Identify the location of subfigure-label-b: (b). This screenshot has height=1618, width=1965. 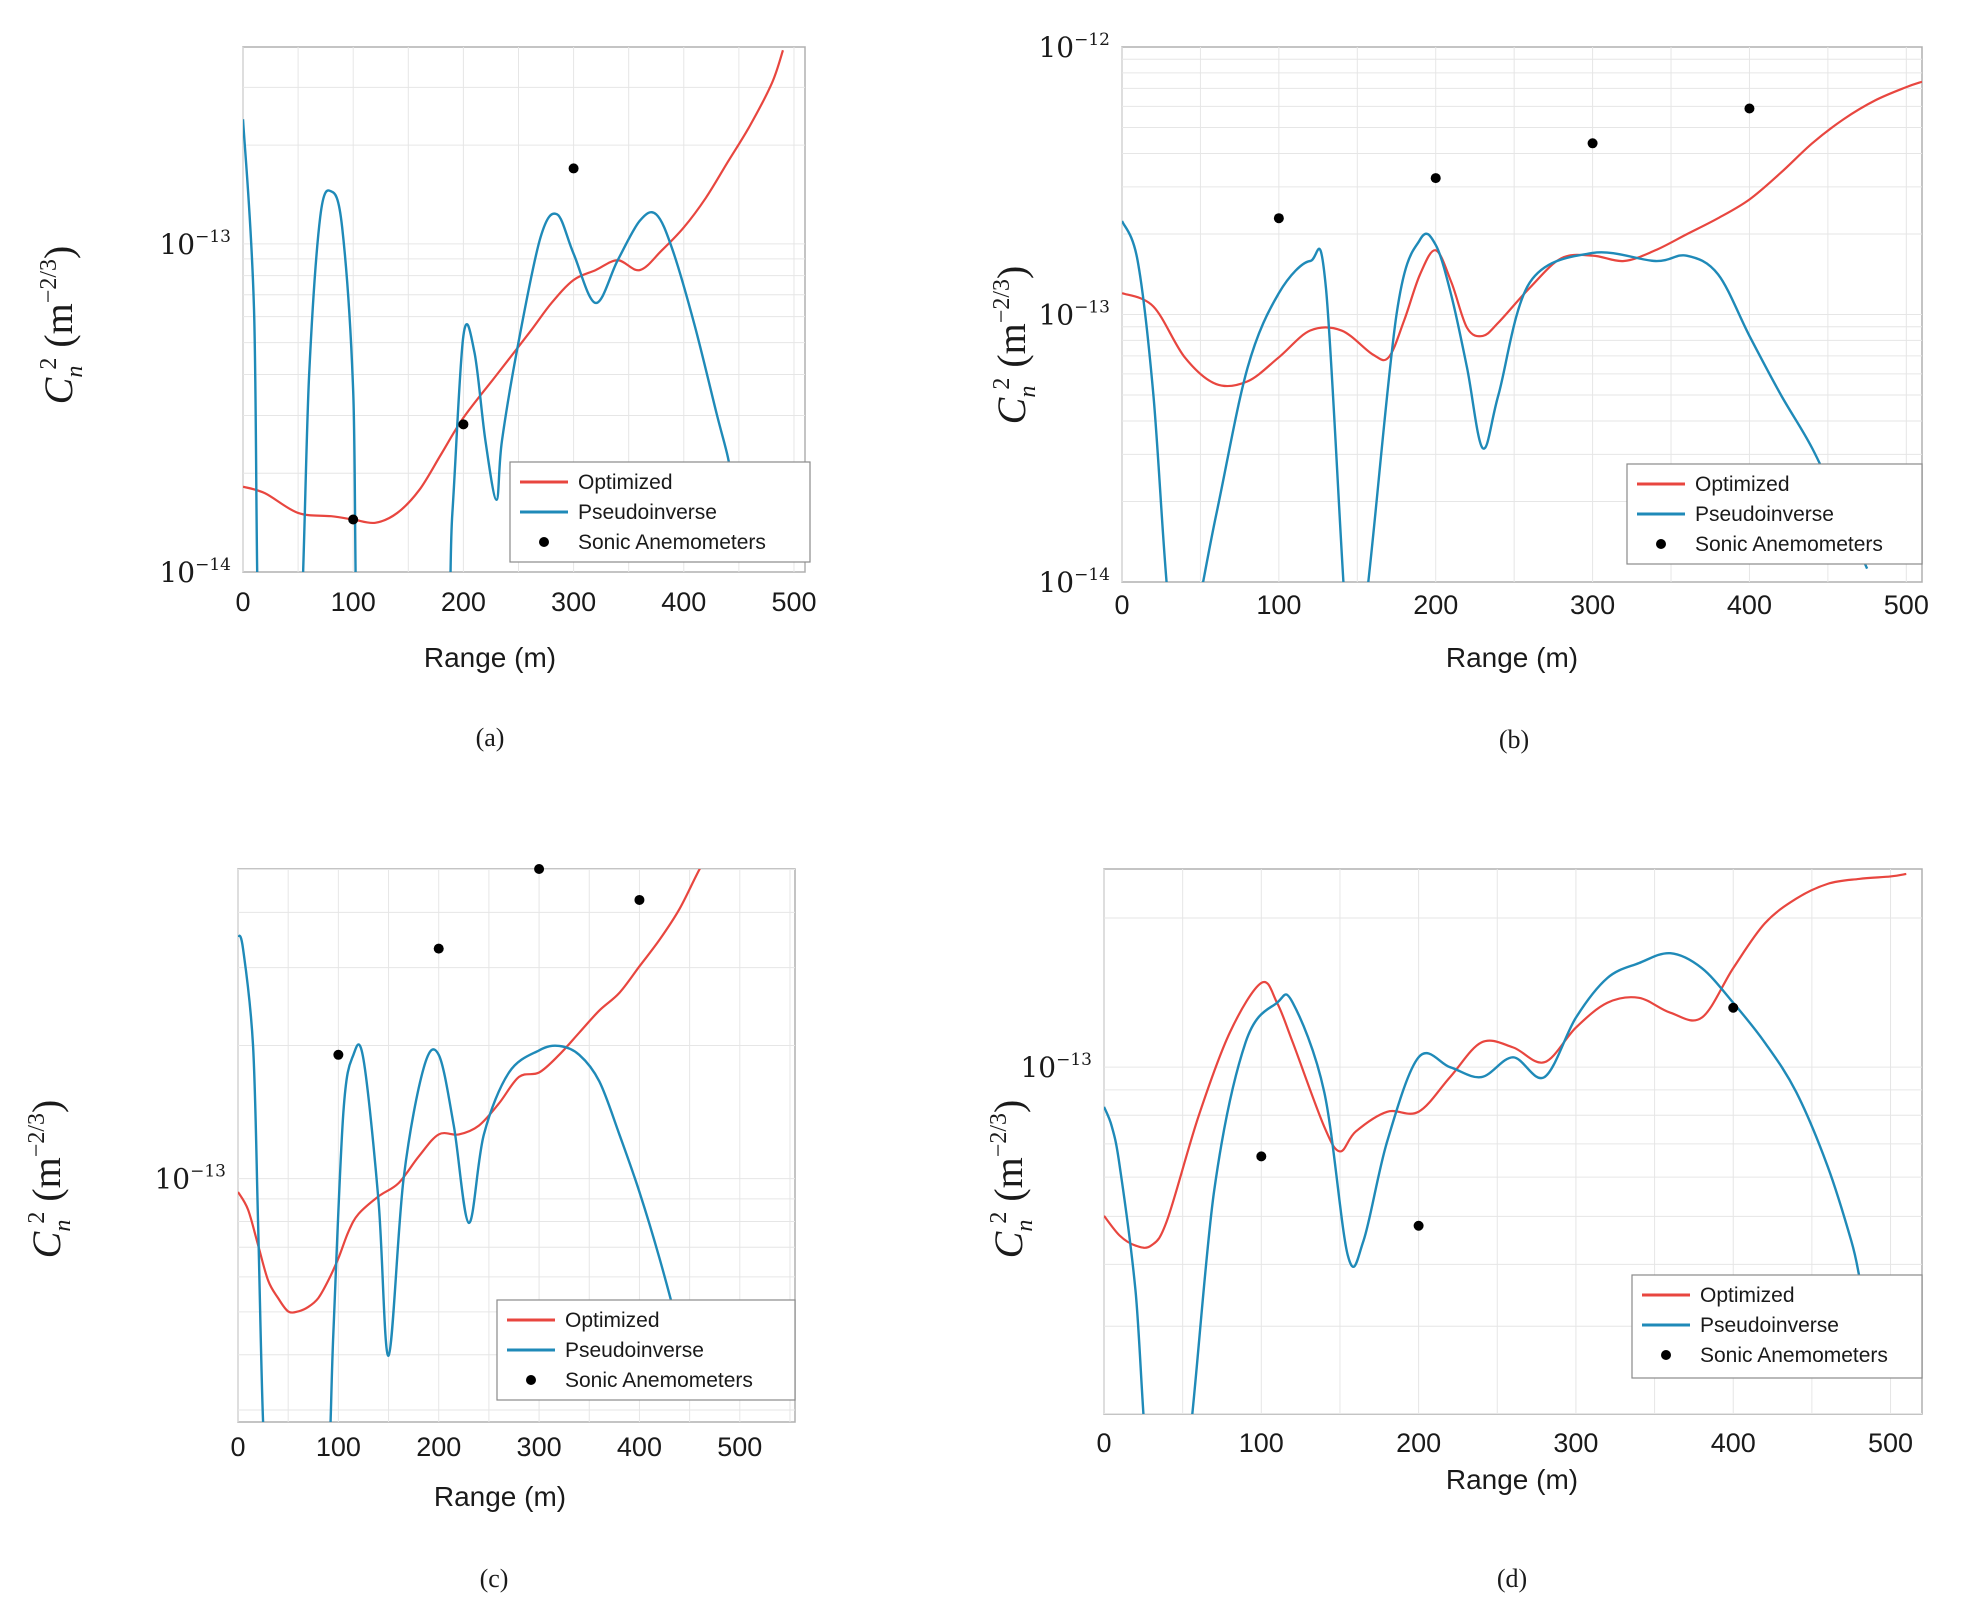
(1514, 739).